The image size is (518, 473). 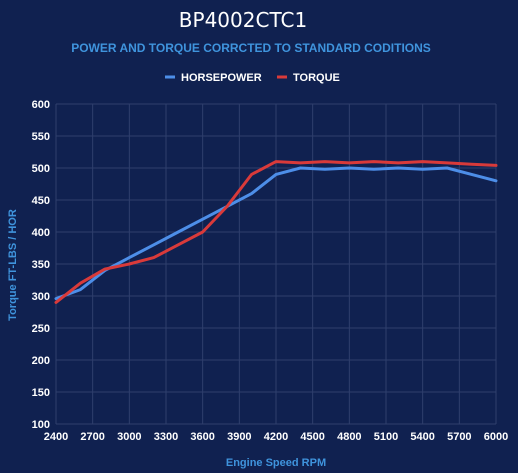 I want to click on x-tick-label: 5400, so click(x=422, y=437).